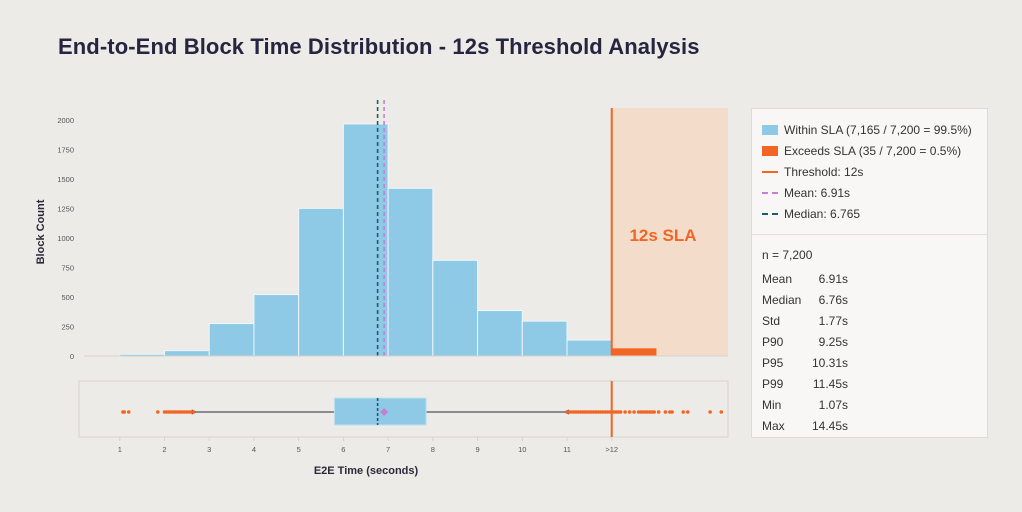  Describe the element at coordinates (773, 341) in the screenshot. I see `stat-label: P90` at that location.